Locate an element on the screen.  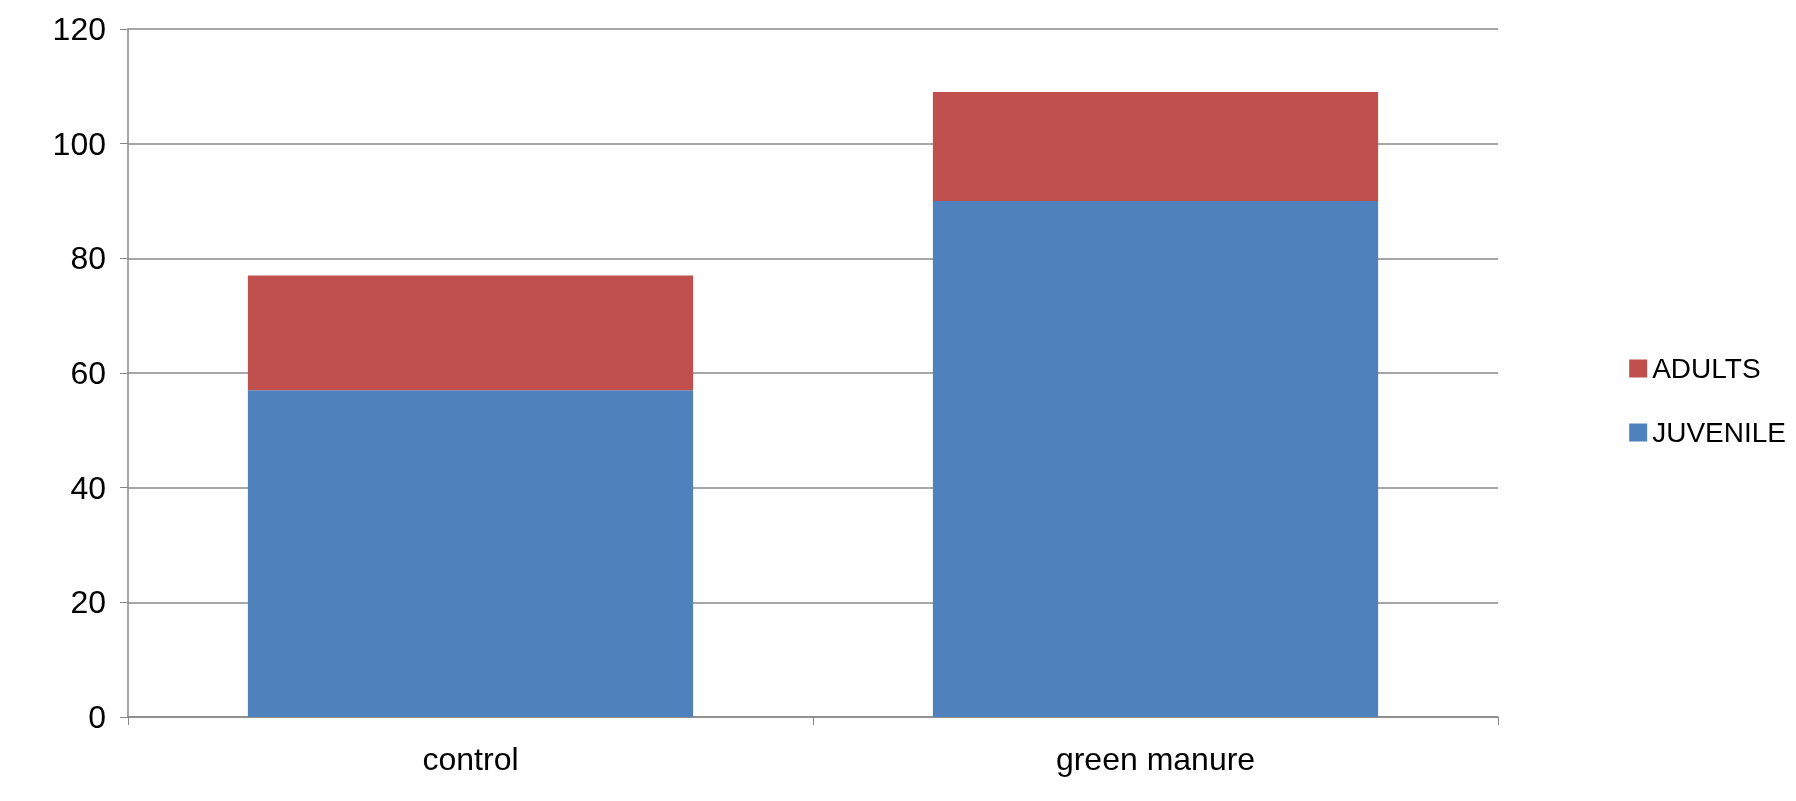
y-tick-label: 40 is located at coordinates (88, 487).